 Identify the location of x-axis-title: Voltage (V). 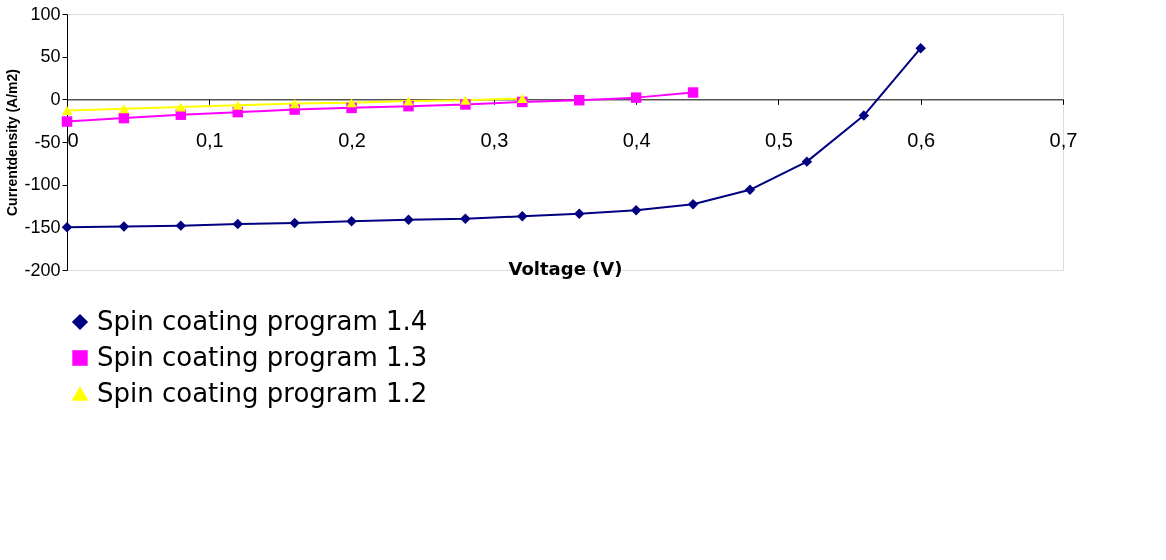
(565, 268).